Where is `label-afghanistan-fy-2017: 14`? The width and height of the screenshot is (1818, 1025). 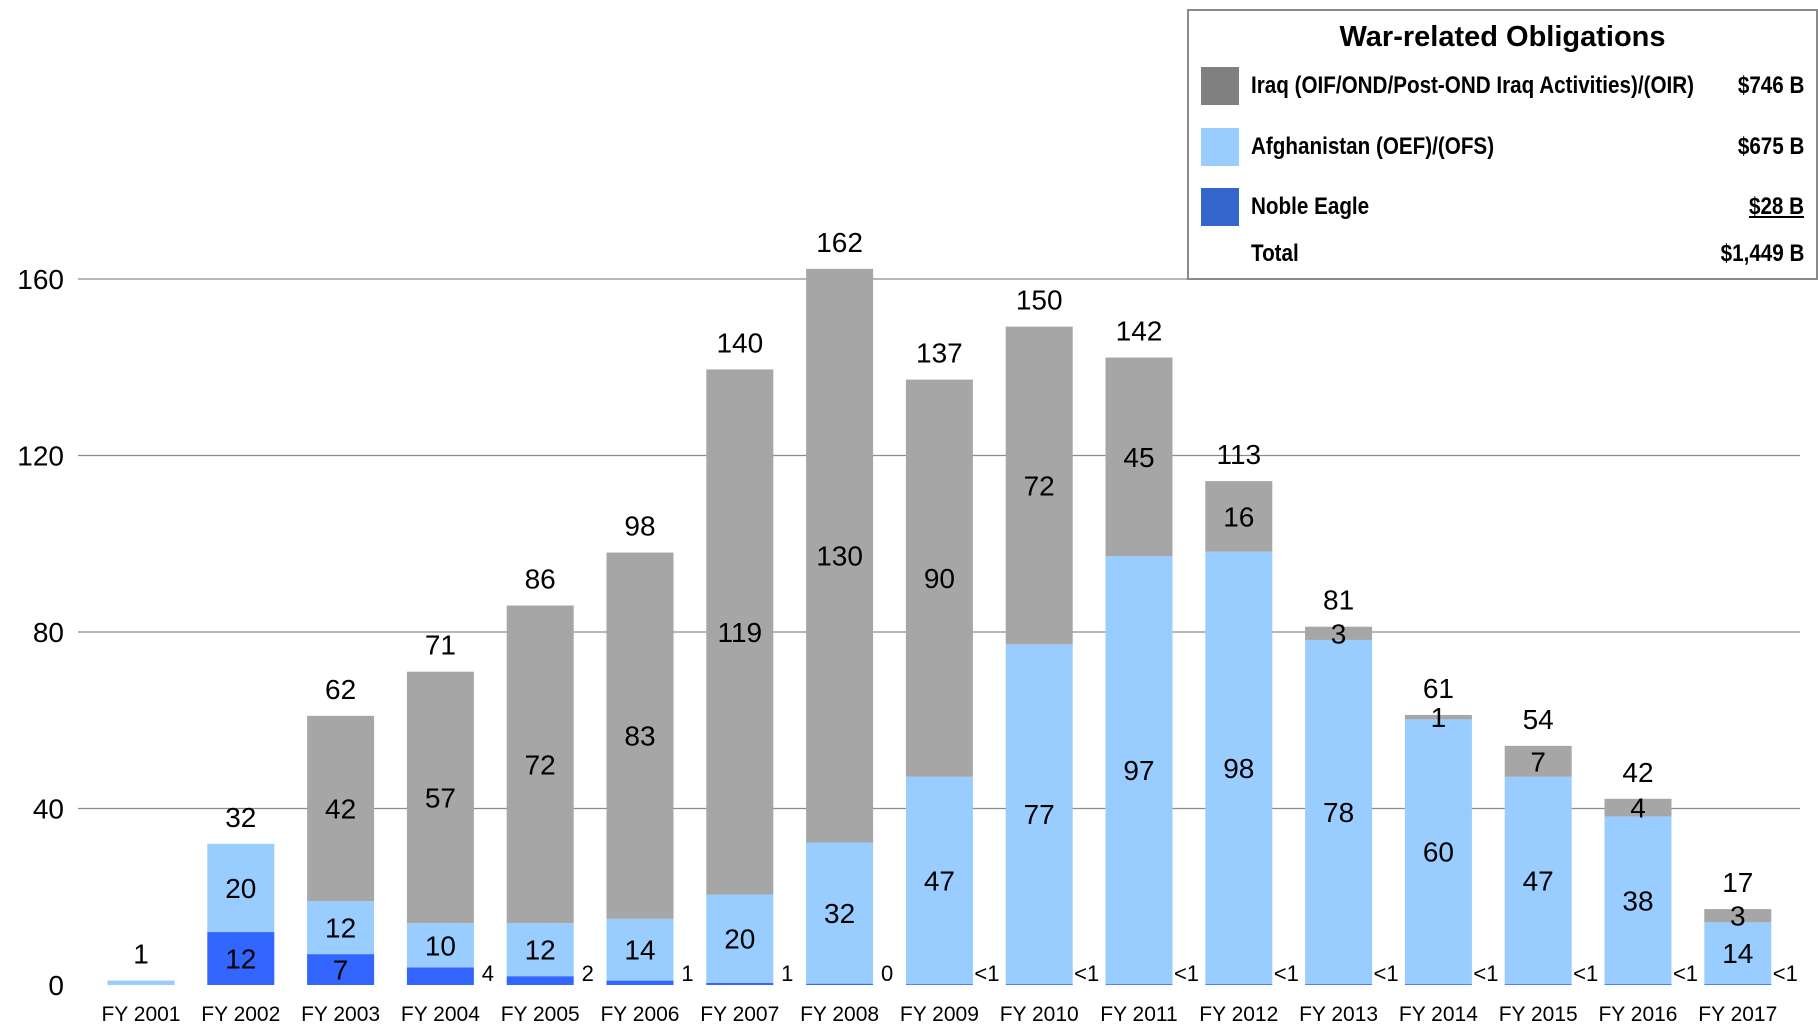 label-afghanistan-fy-2017: 14 is located at coordinates (1737, 953).